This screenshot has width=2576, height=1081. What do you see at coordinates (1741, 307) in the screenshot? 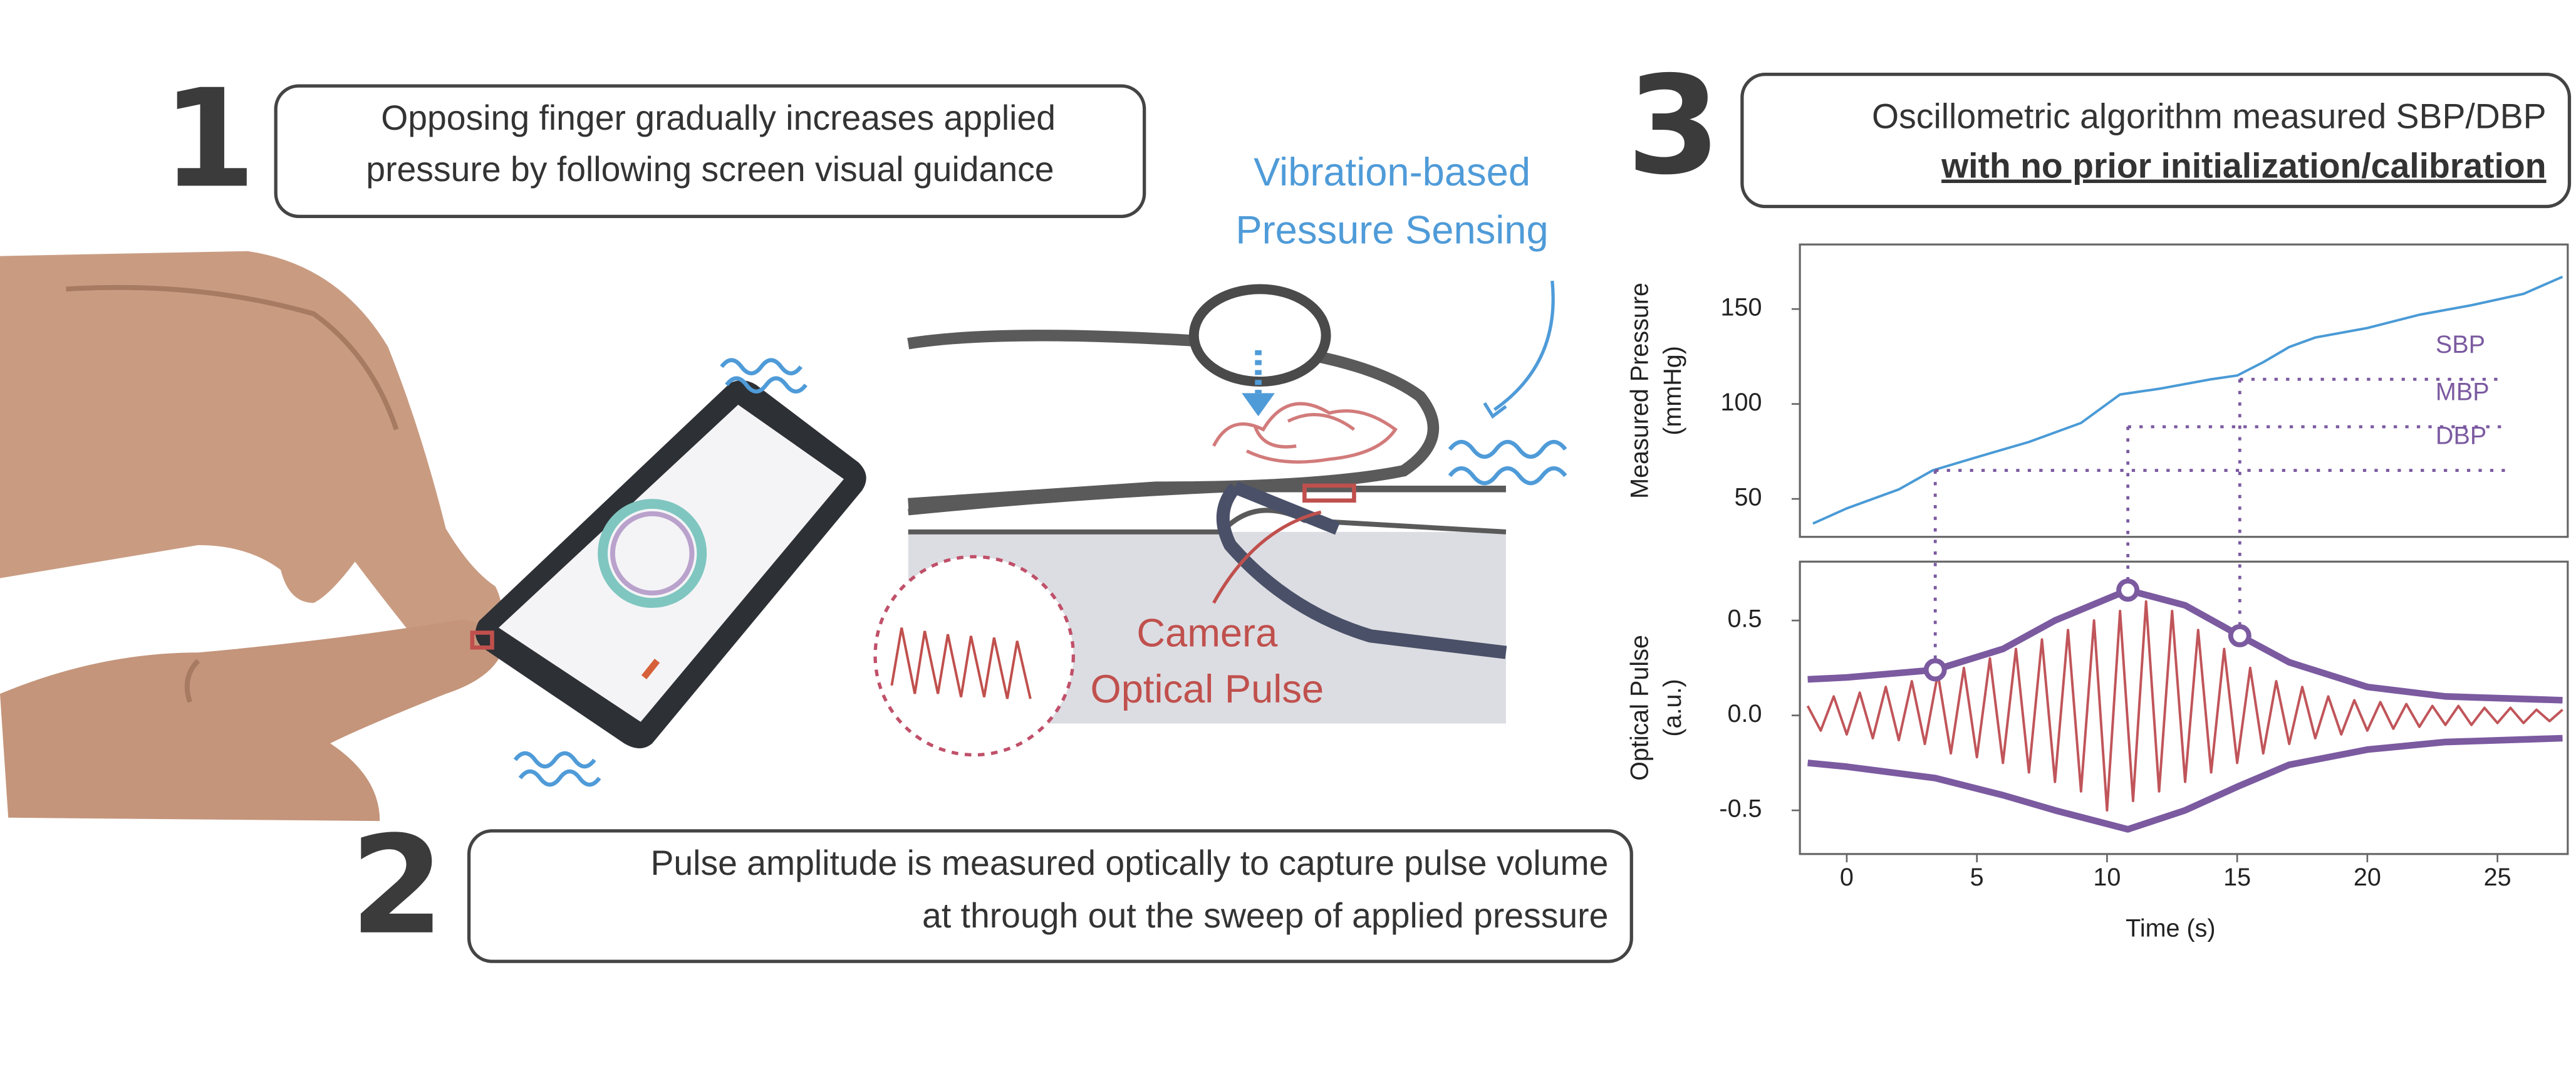
I see `y-tick-label: 150` at bounding box center [1741, 307].